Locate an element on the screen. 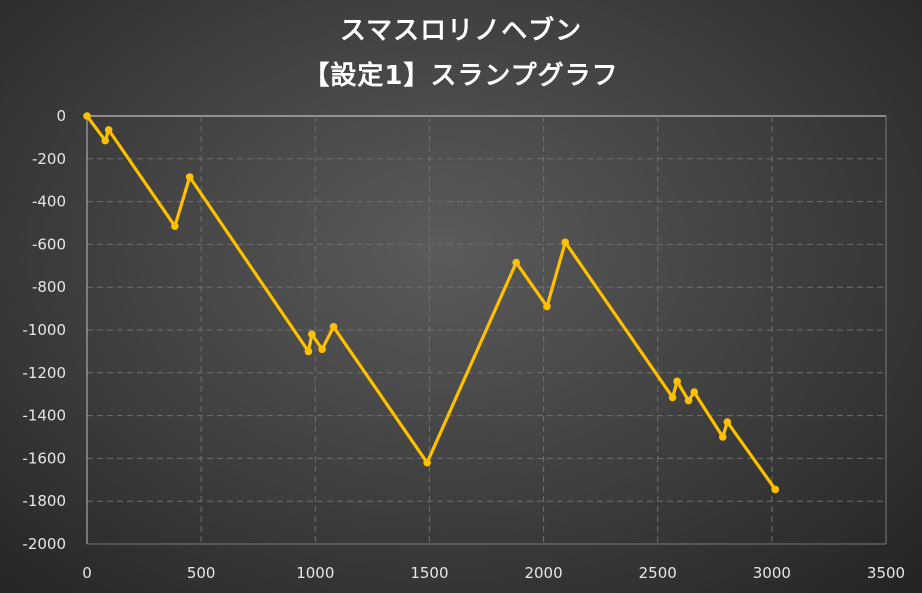  y-tick-label: -400 is located at coordinates (49, 202).